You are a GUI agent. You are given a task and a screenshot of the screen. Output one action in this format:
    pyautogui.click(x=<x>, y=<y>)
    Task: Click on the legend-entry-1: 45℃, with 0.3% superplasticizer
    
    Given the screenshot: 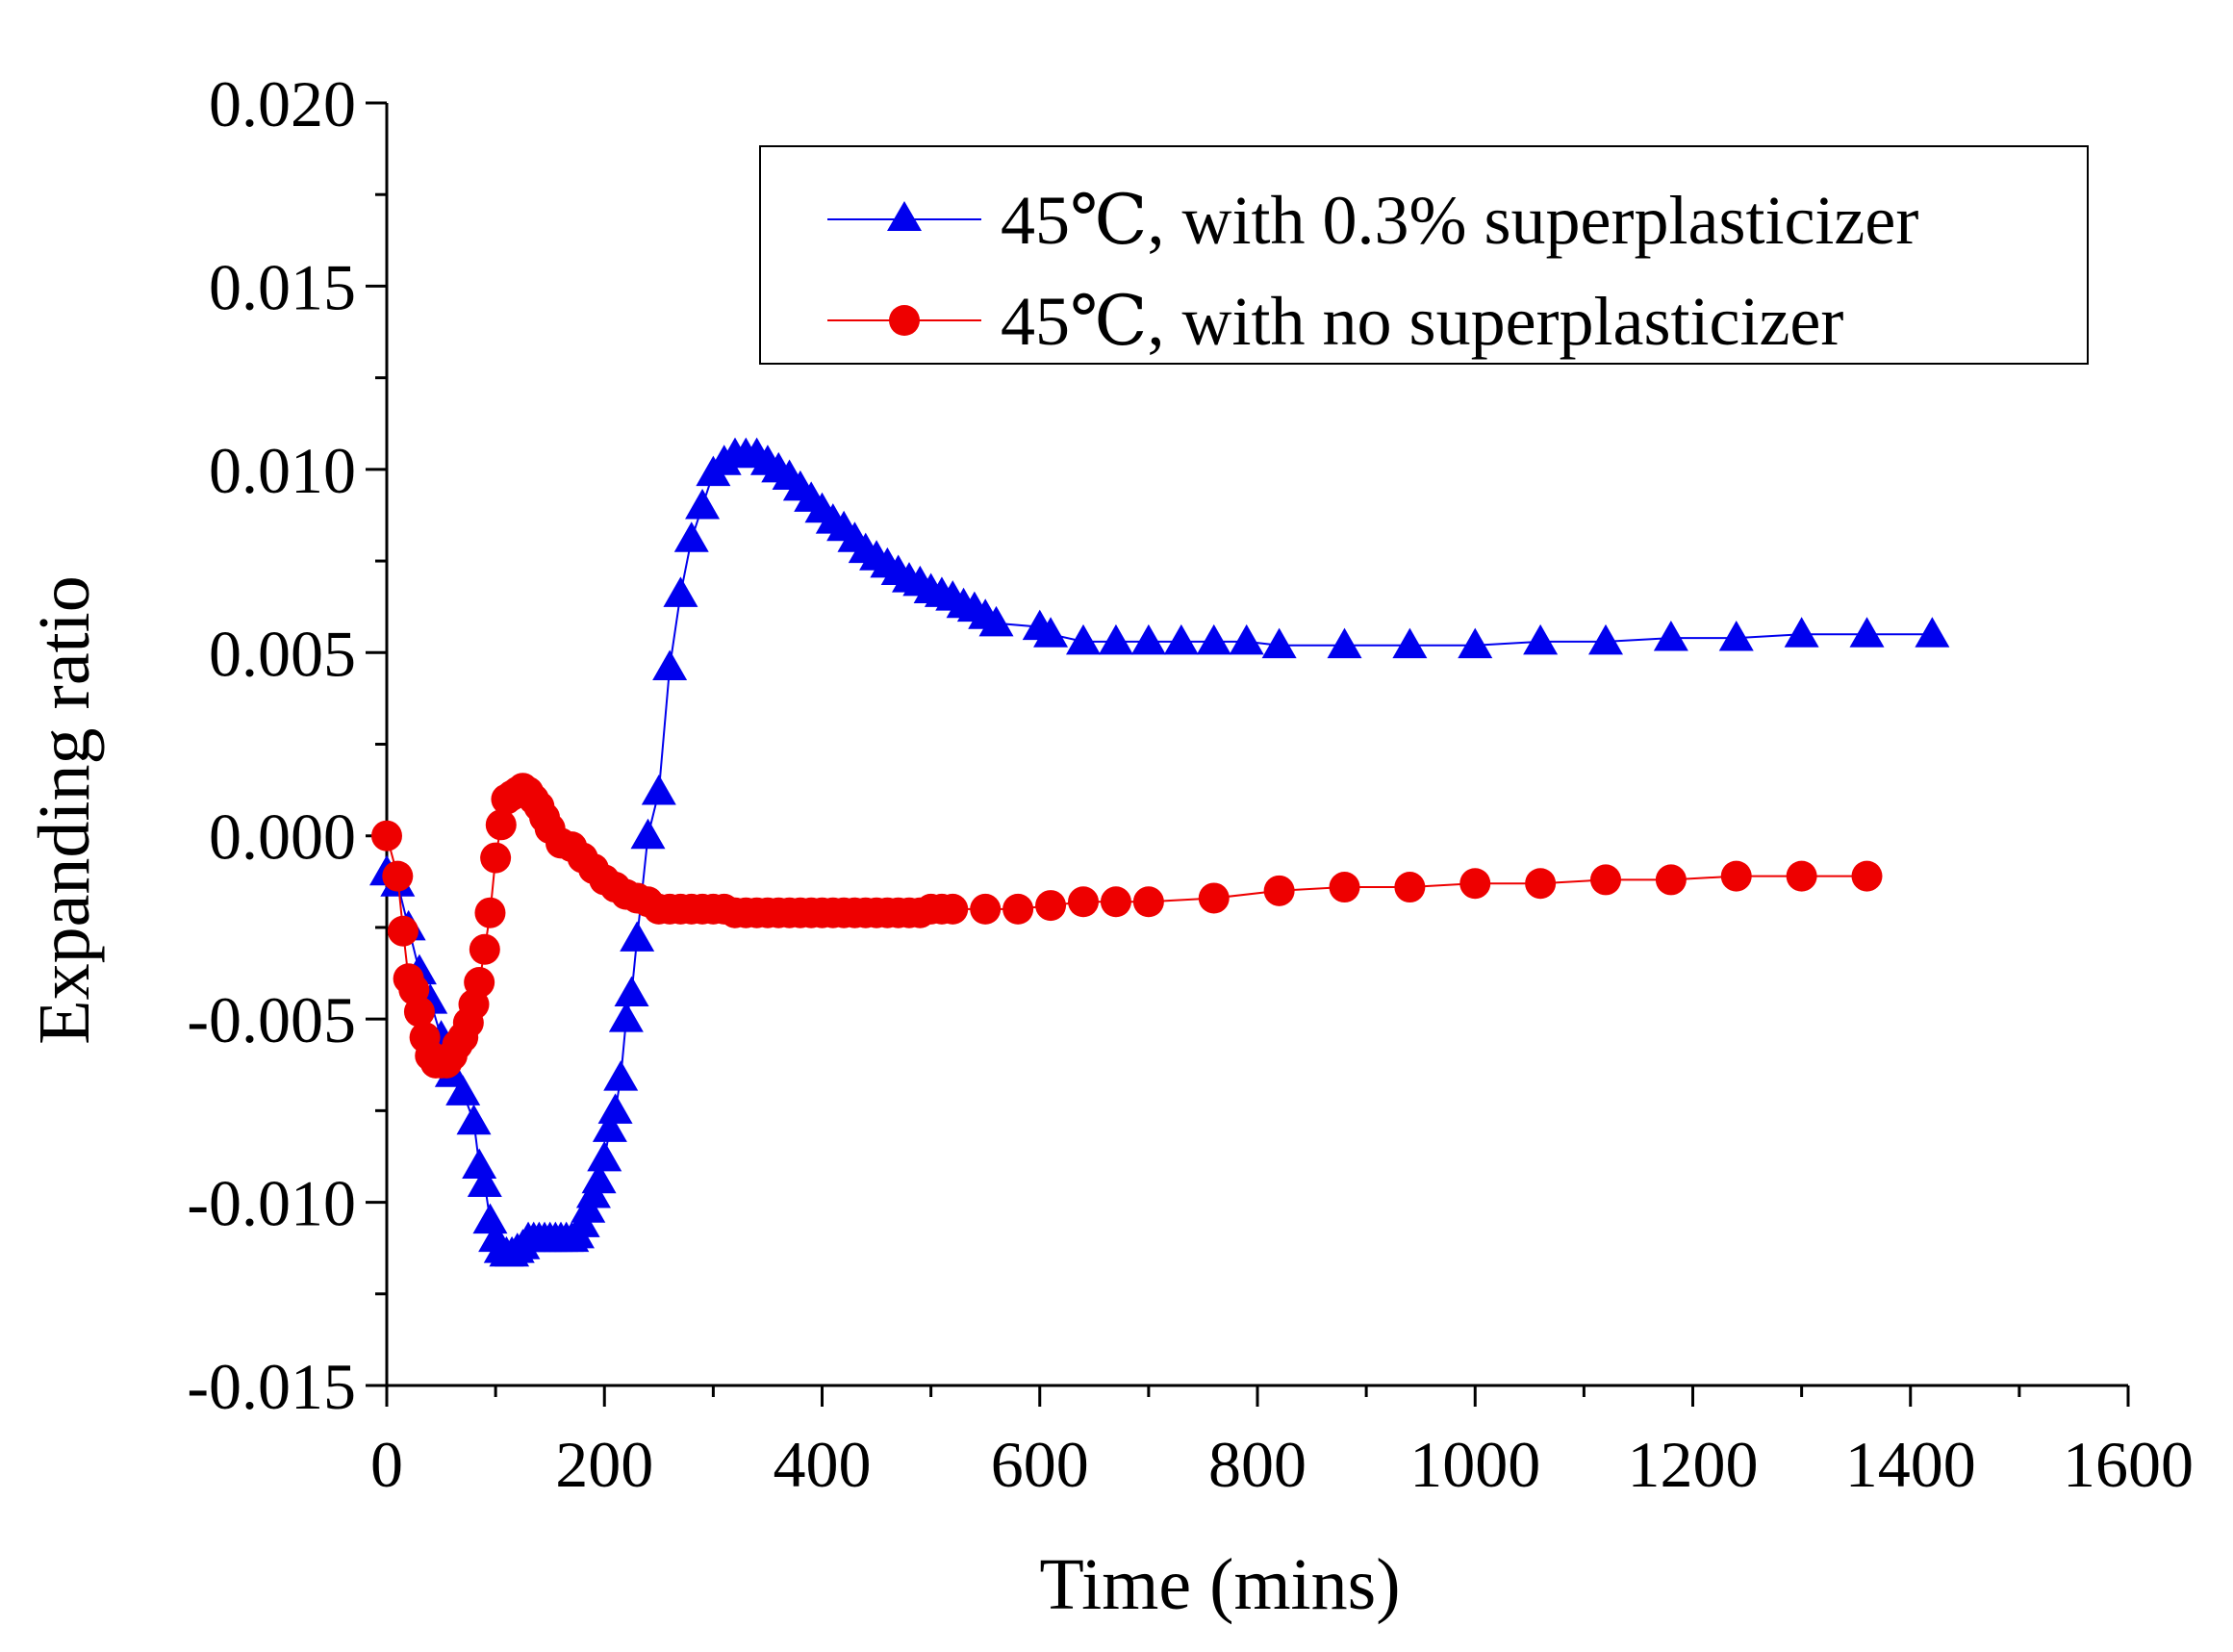 What is the action you would take?
    pyautogui.click(x=1372, y=220)
    